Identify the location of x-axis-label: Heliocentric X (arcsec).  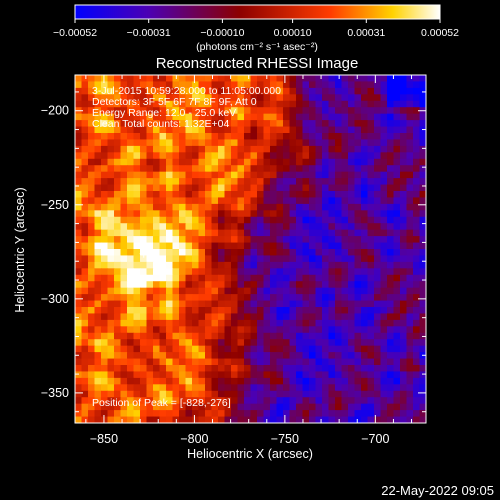
(250, 454).